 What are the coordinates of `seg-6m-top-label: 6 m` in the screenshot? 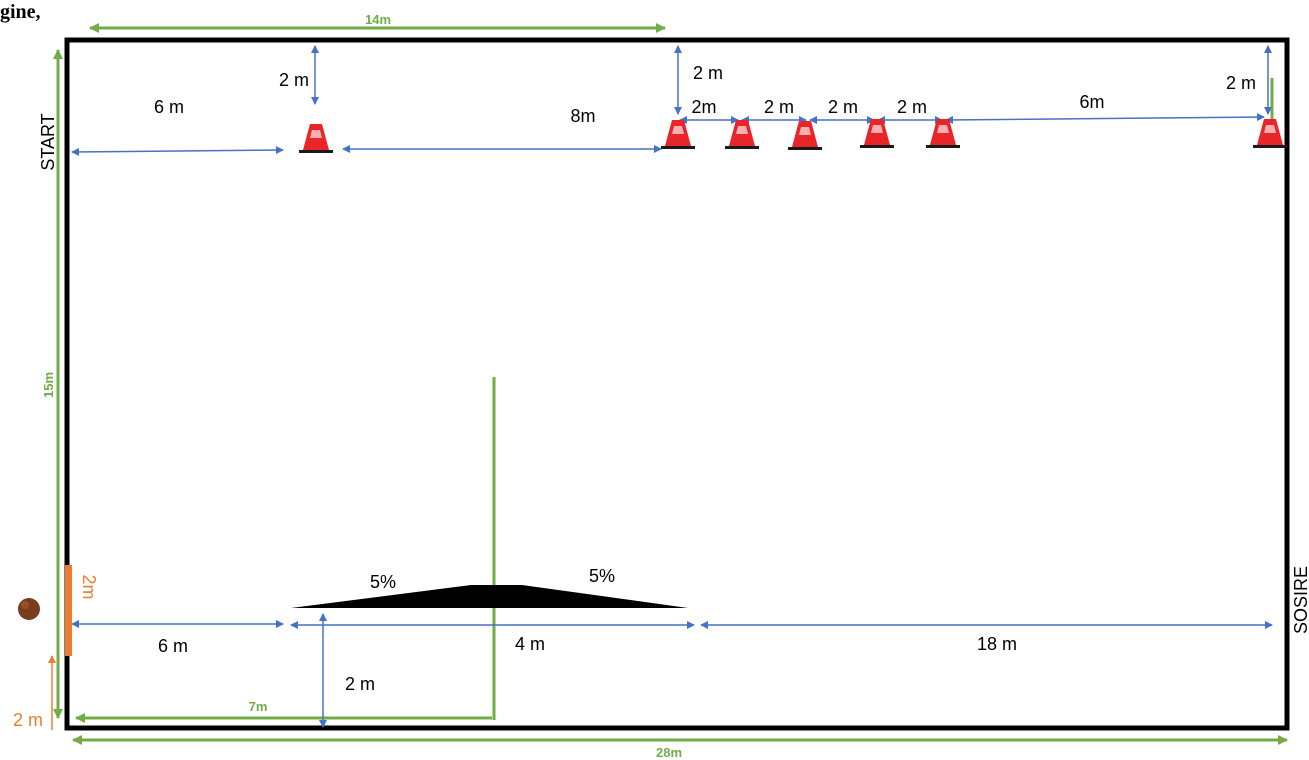 It's located at (169, 107).